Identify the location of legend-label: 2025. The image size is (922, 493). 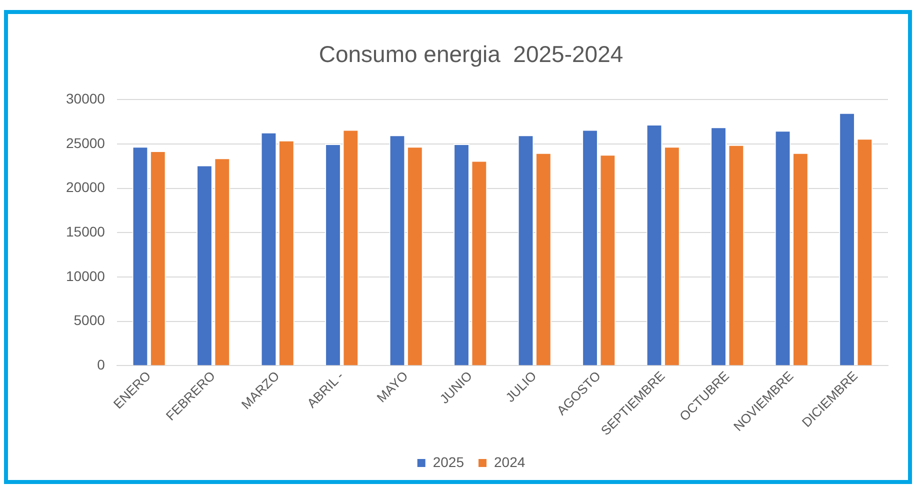
(448, 462).